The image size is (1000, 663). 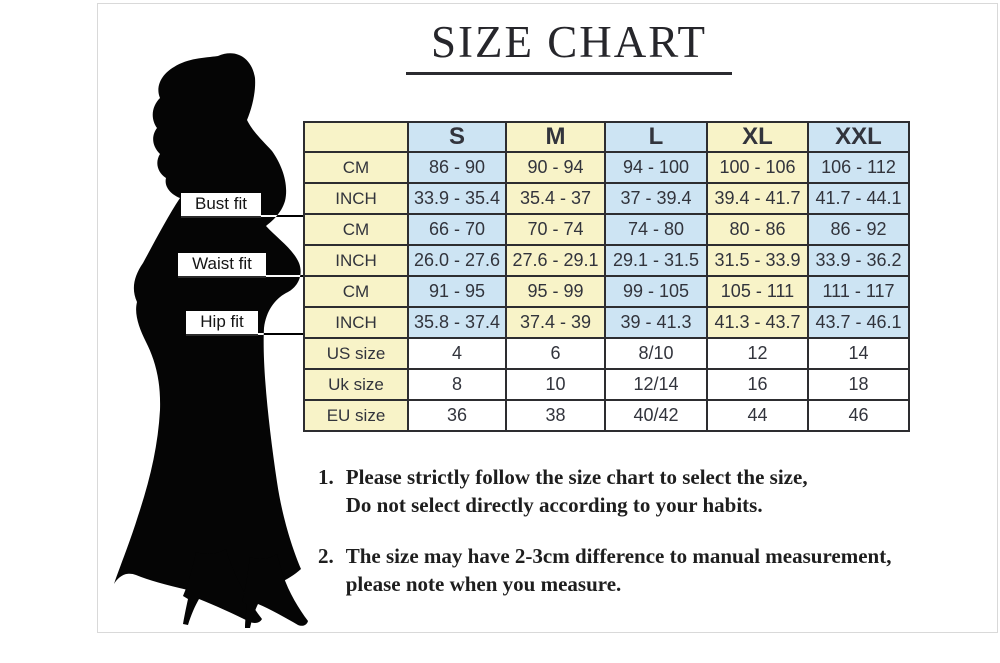 I want to click on size-value-cell: 90 - 94, so click(x=555, y=167).